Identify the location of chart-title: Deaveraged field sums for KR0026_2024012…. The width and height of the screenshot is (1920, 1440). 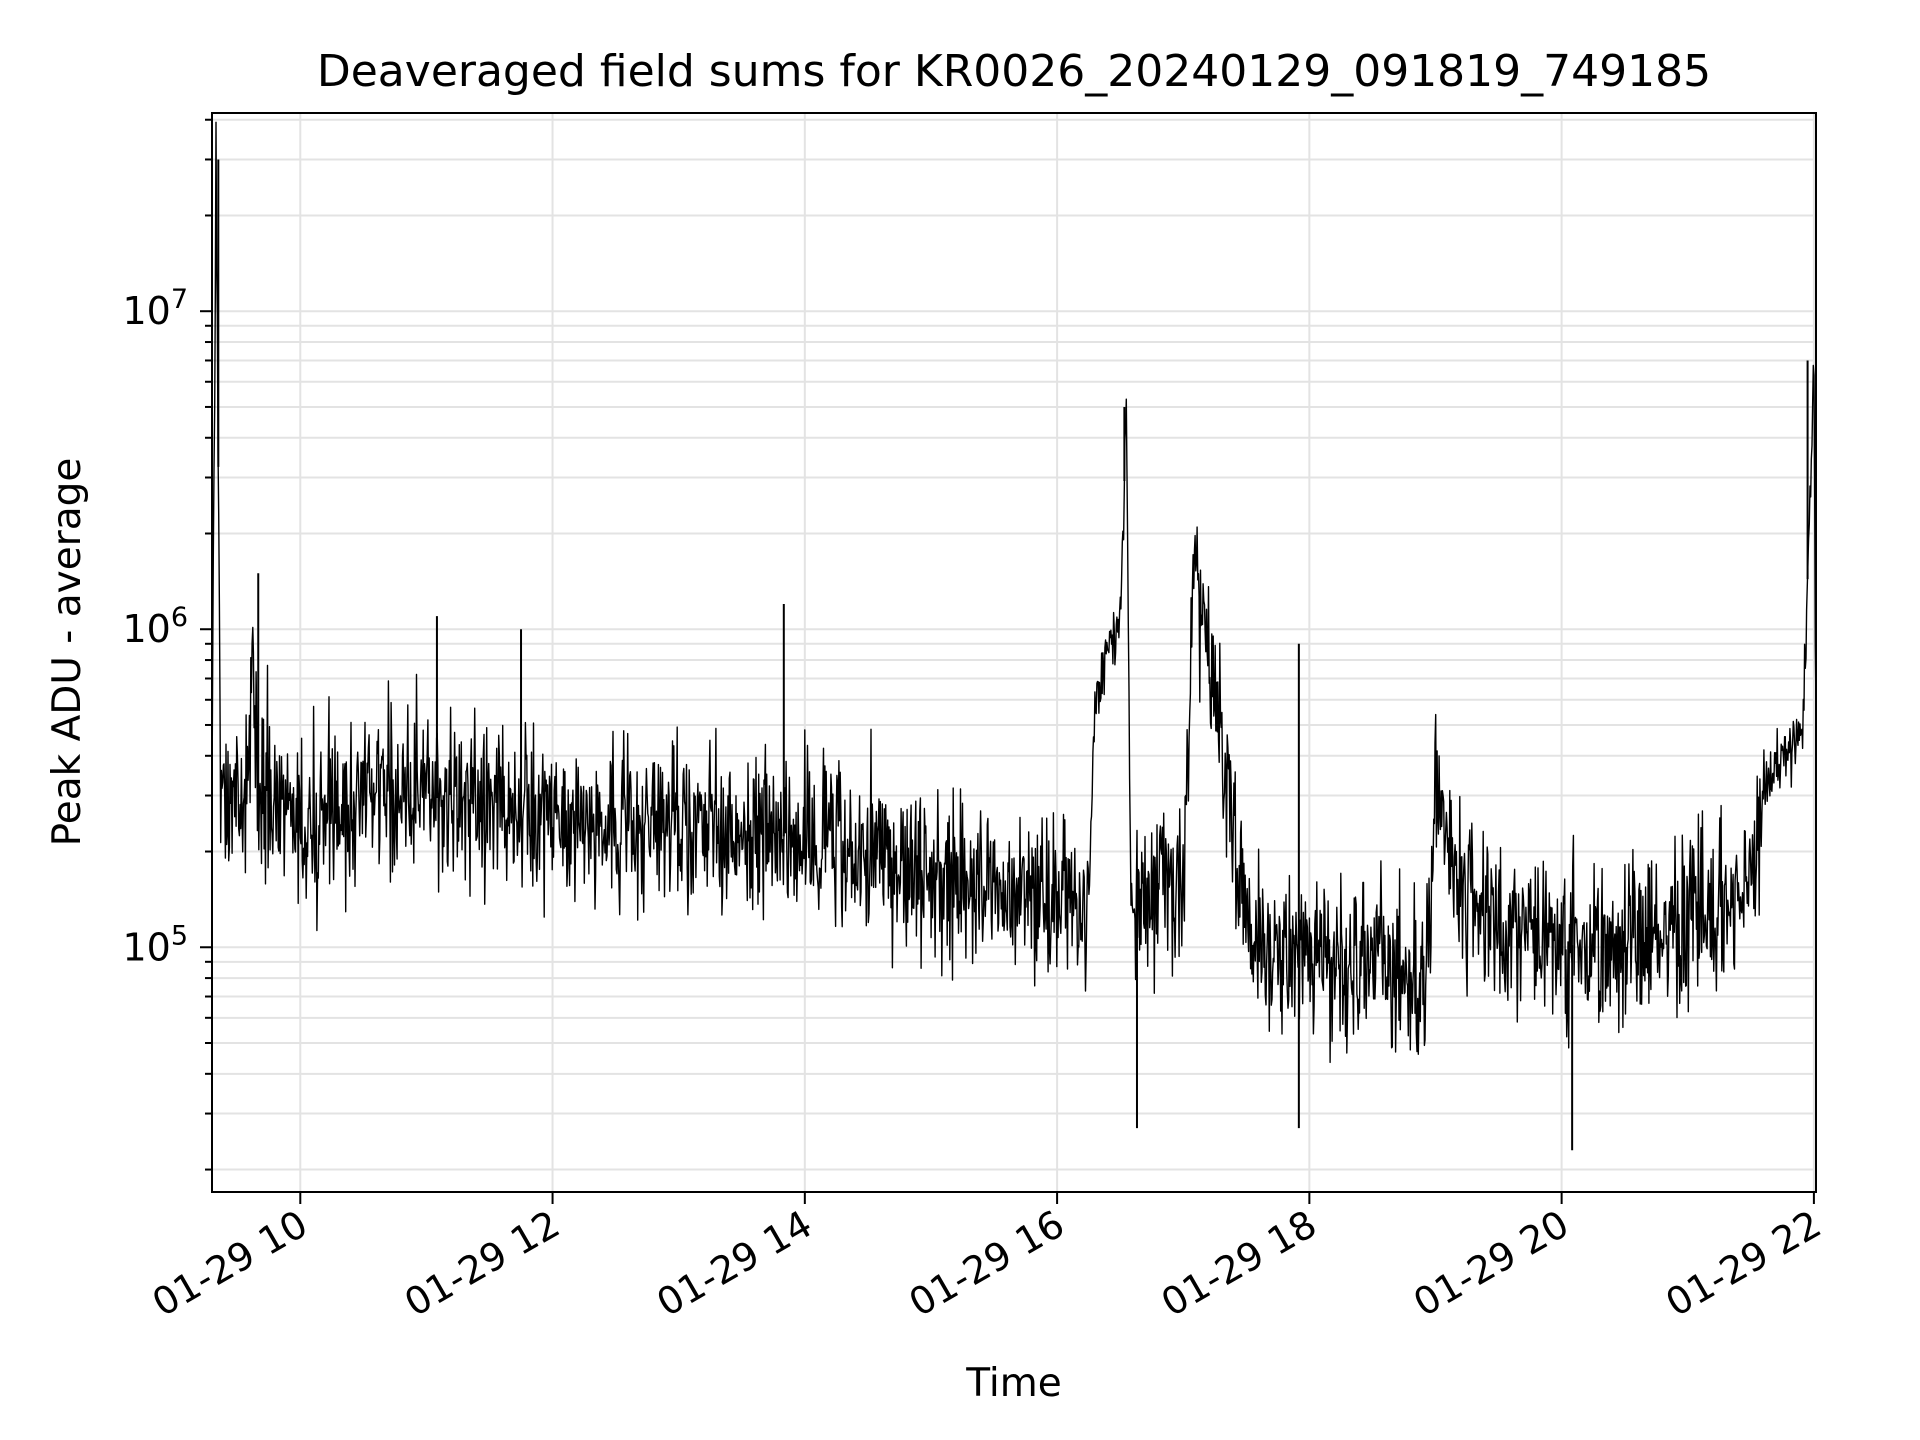
(1014, 71).